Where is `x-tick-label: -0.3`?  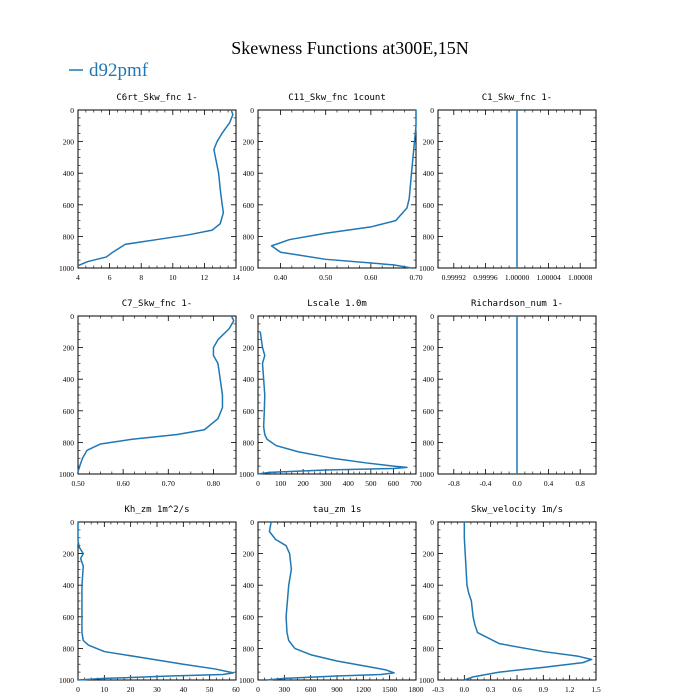 x-tick-label: -0.3 is located at coordinates (438, 689).